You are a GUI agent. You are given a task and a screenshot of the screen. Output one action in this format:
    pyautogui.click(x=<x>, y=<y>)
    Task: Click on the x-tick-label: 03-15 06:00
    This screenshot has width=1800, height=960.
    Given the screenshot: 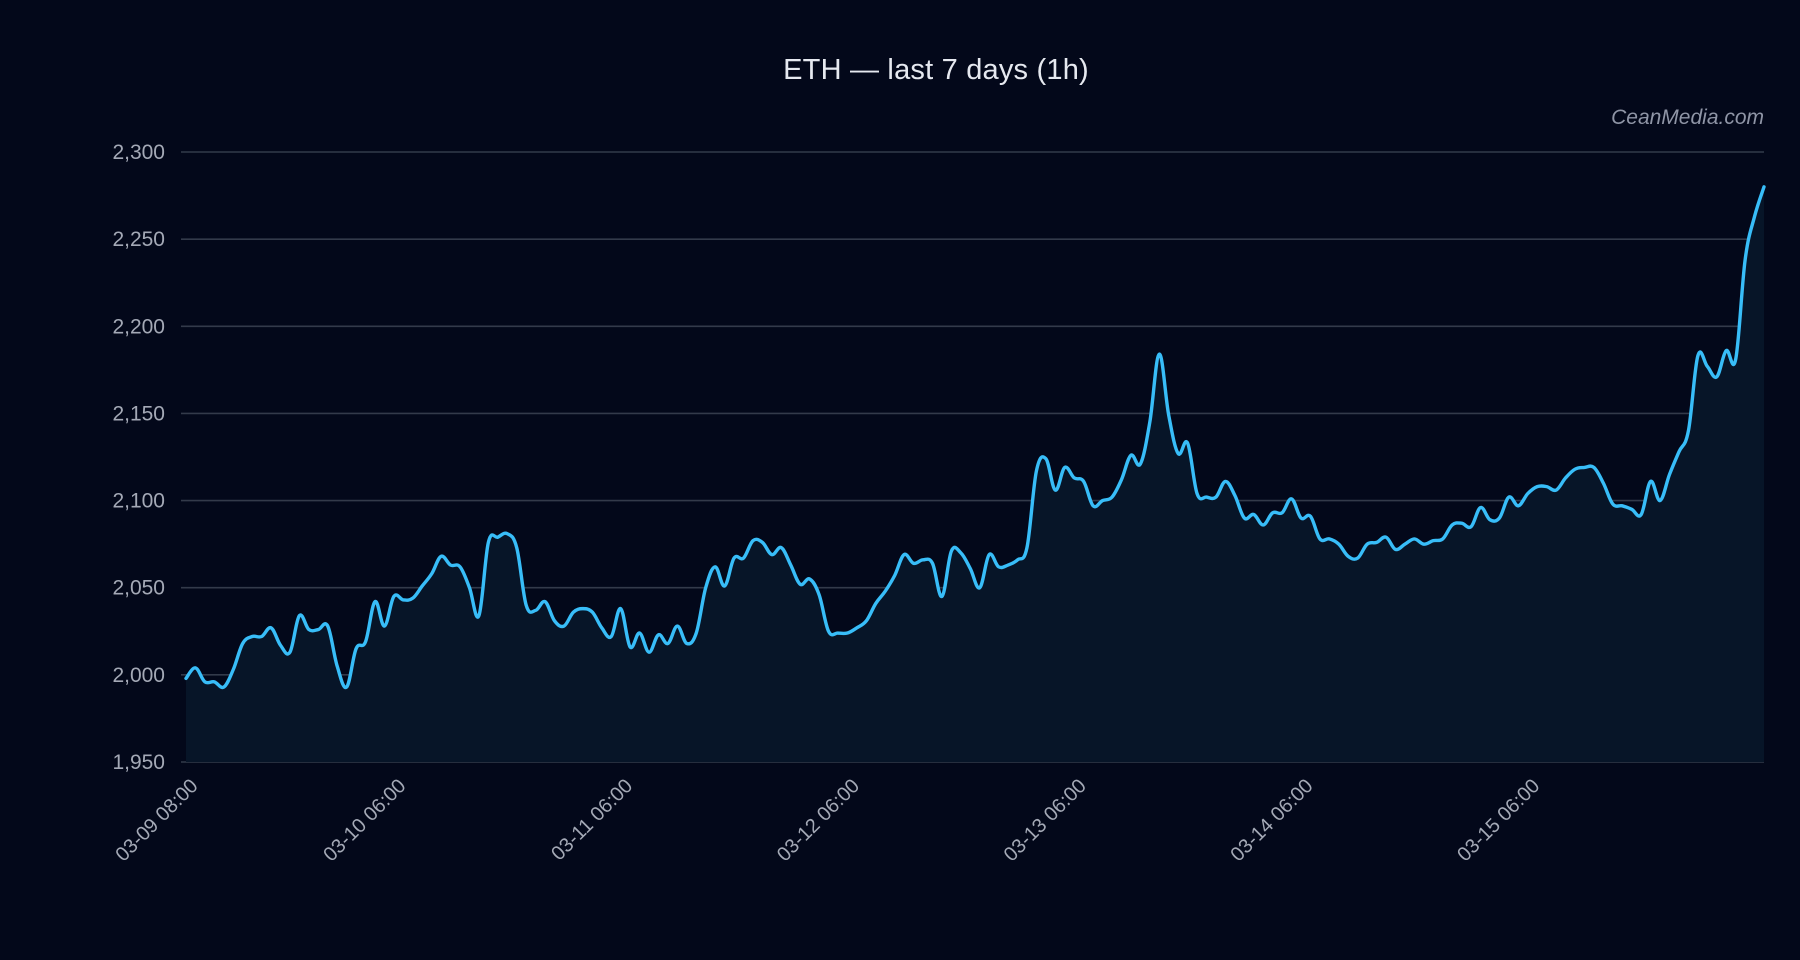 What is the action you would take?
    pyautogui.click(x=1498, y=820)
    